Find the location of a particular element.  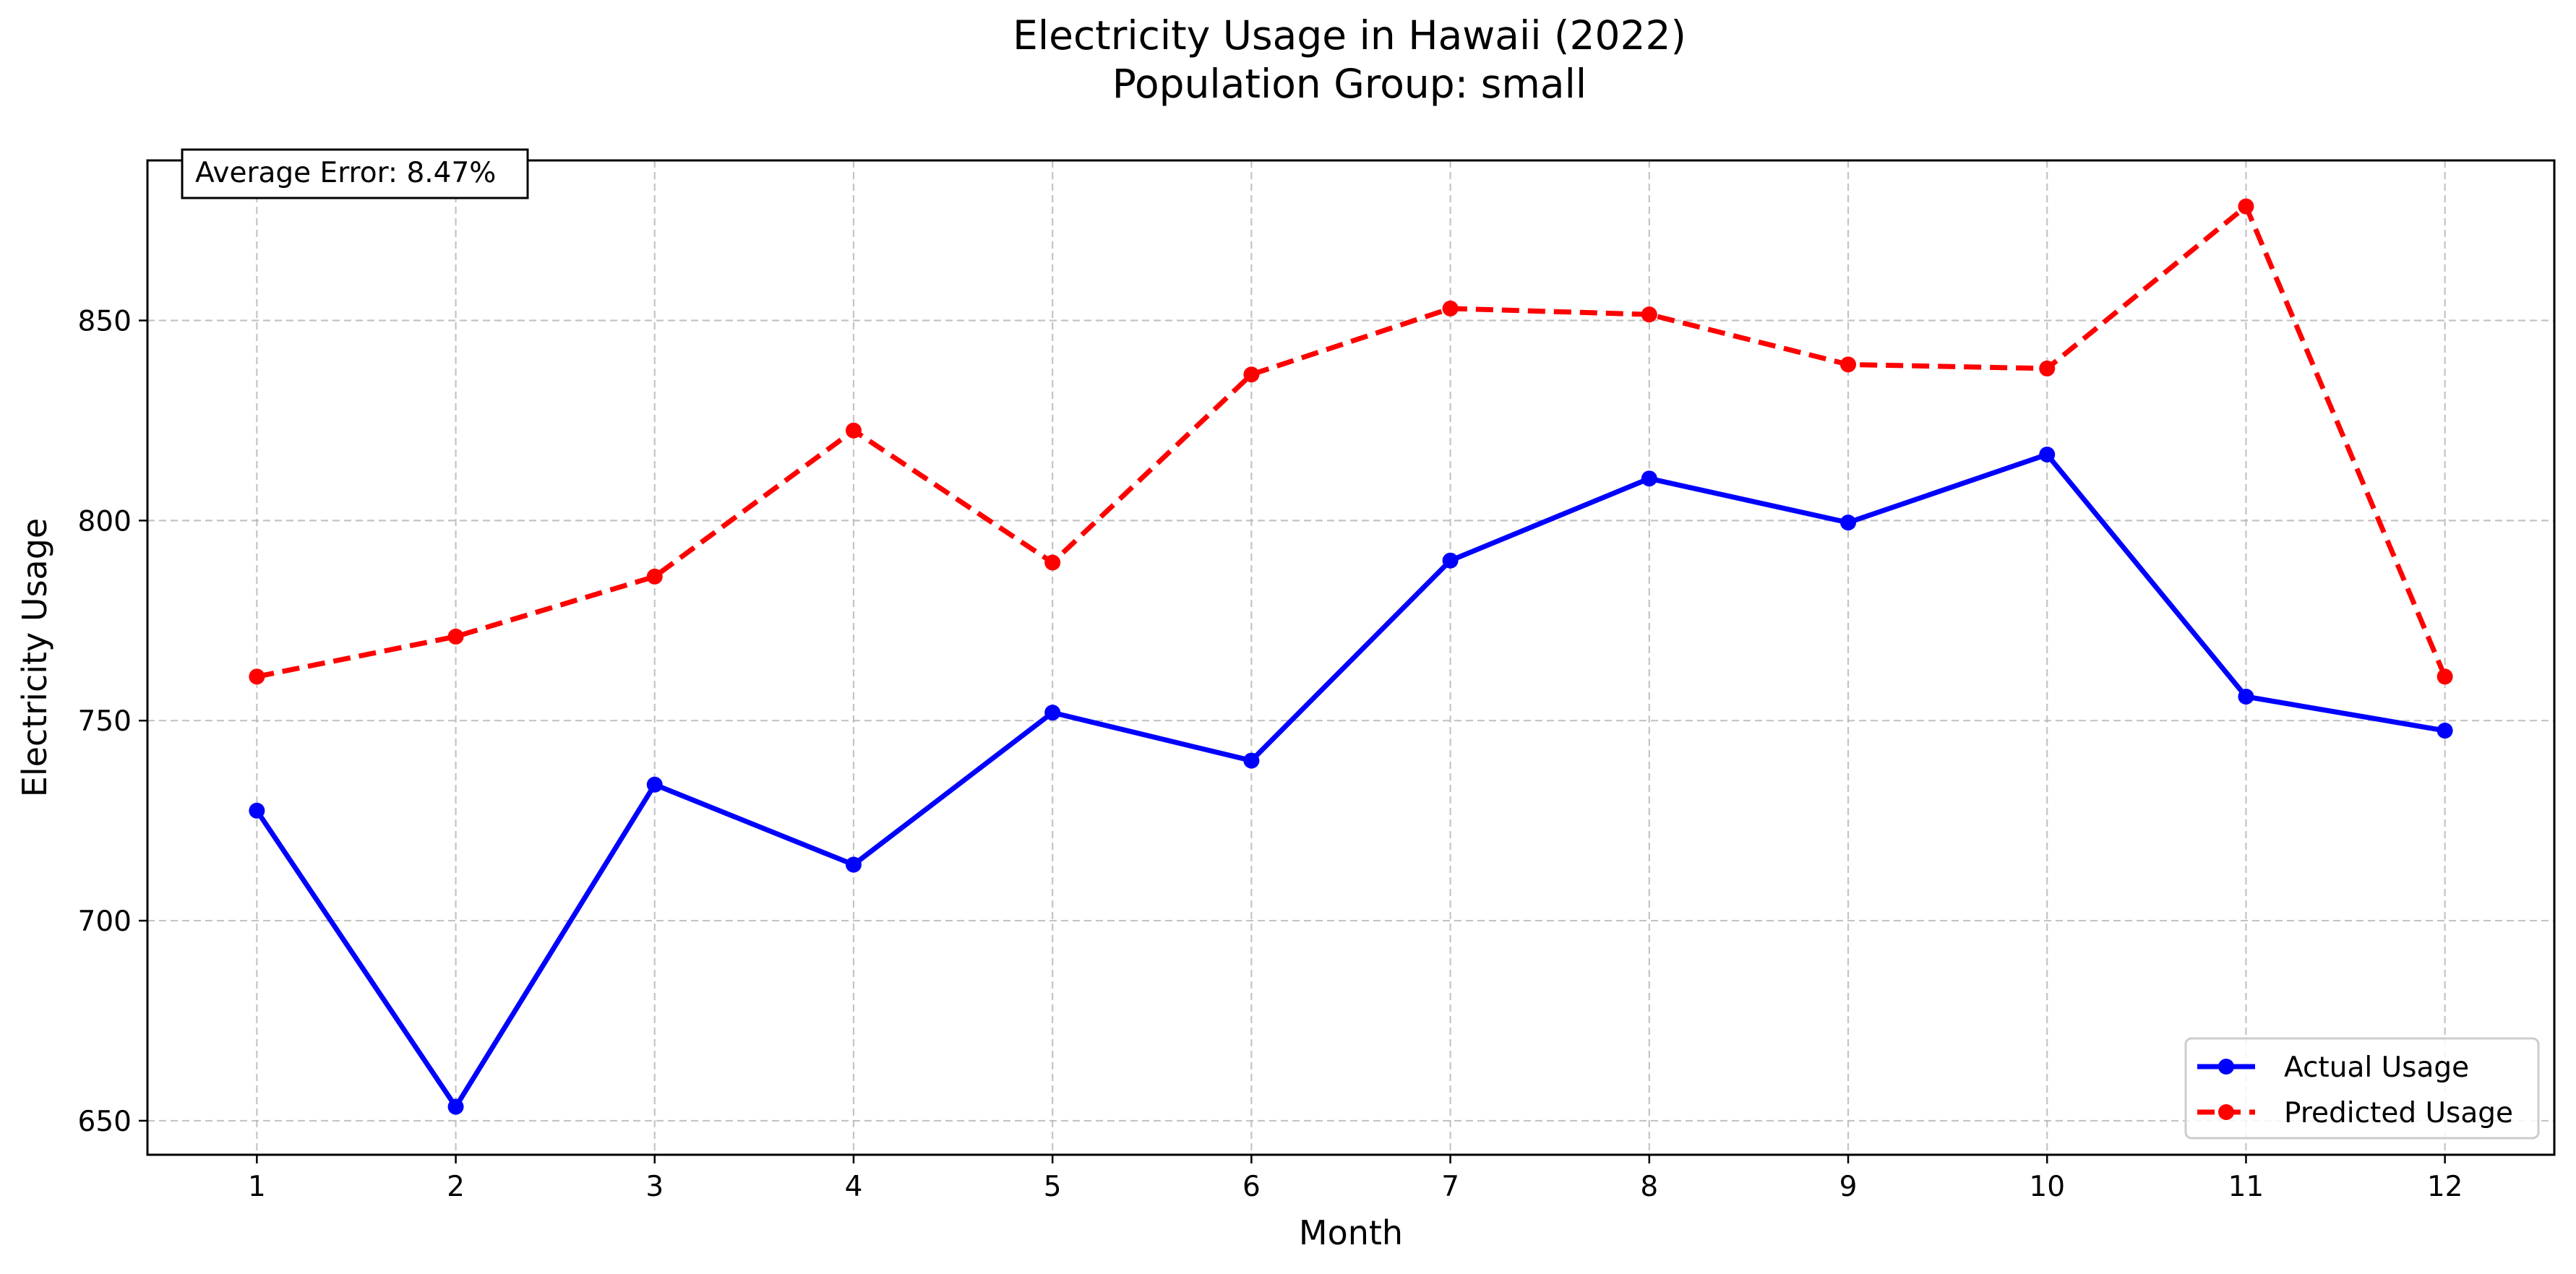

x-tick-label: 7 is located at coordinates (1450, 1187).